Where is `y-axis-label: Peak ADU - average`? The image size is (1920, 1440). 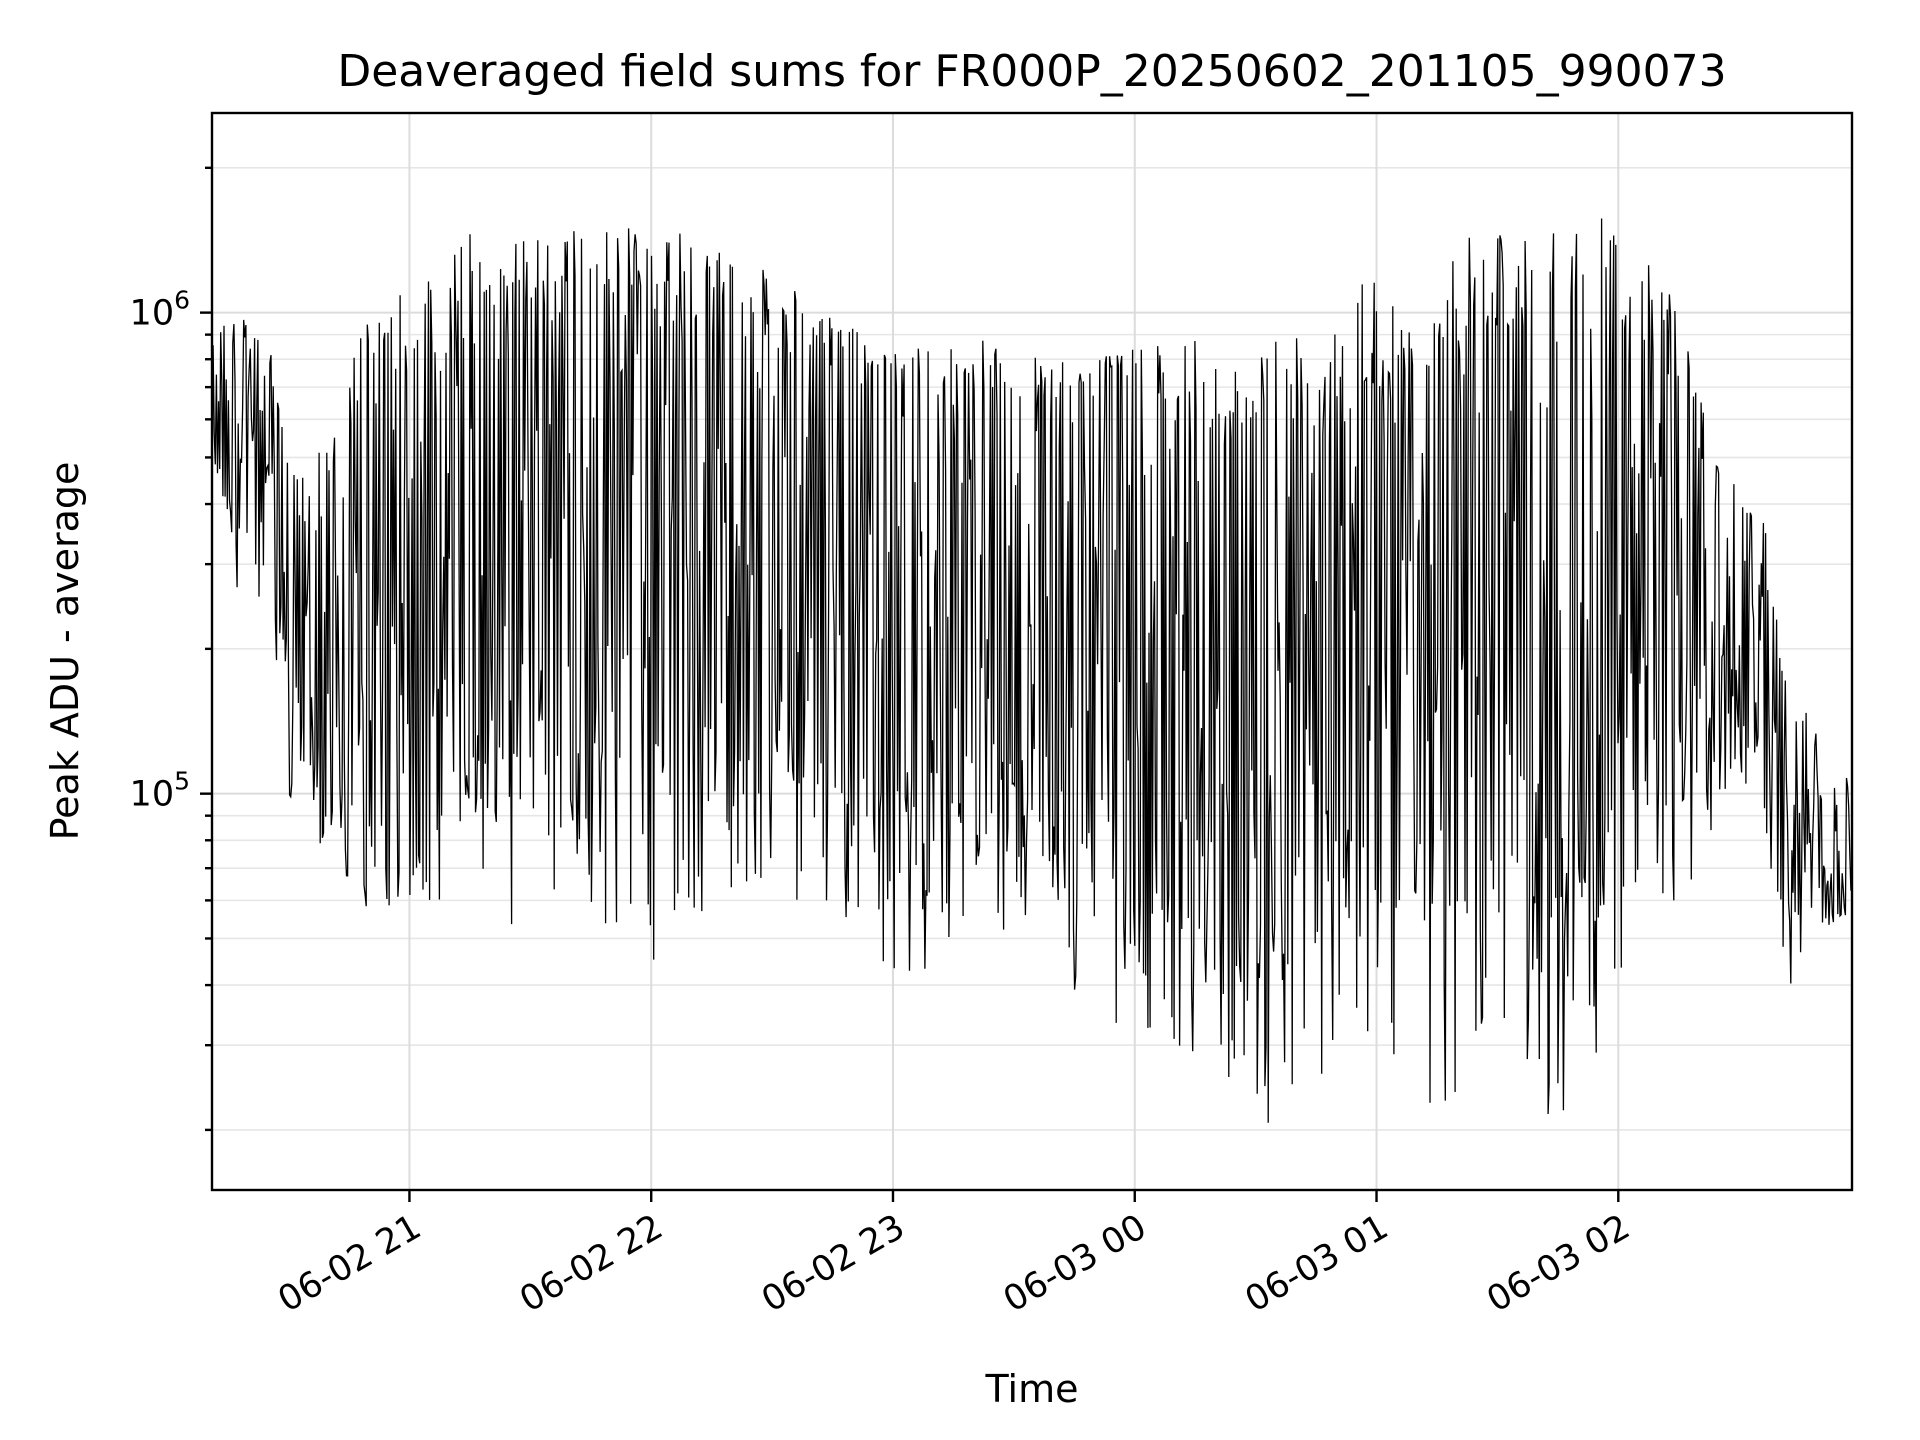
y-axis-label: Peak ADU - average is located at coordinates (65, 651).